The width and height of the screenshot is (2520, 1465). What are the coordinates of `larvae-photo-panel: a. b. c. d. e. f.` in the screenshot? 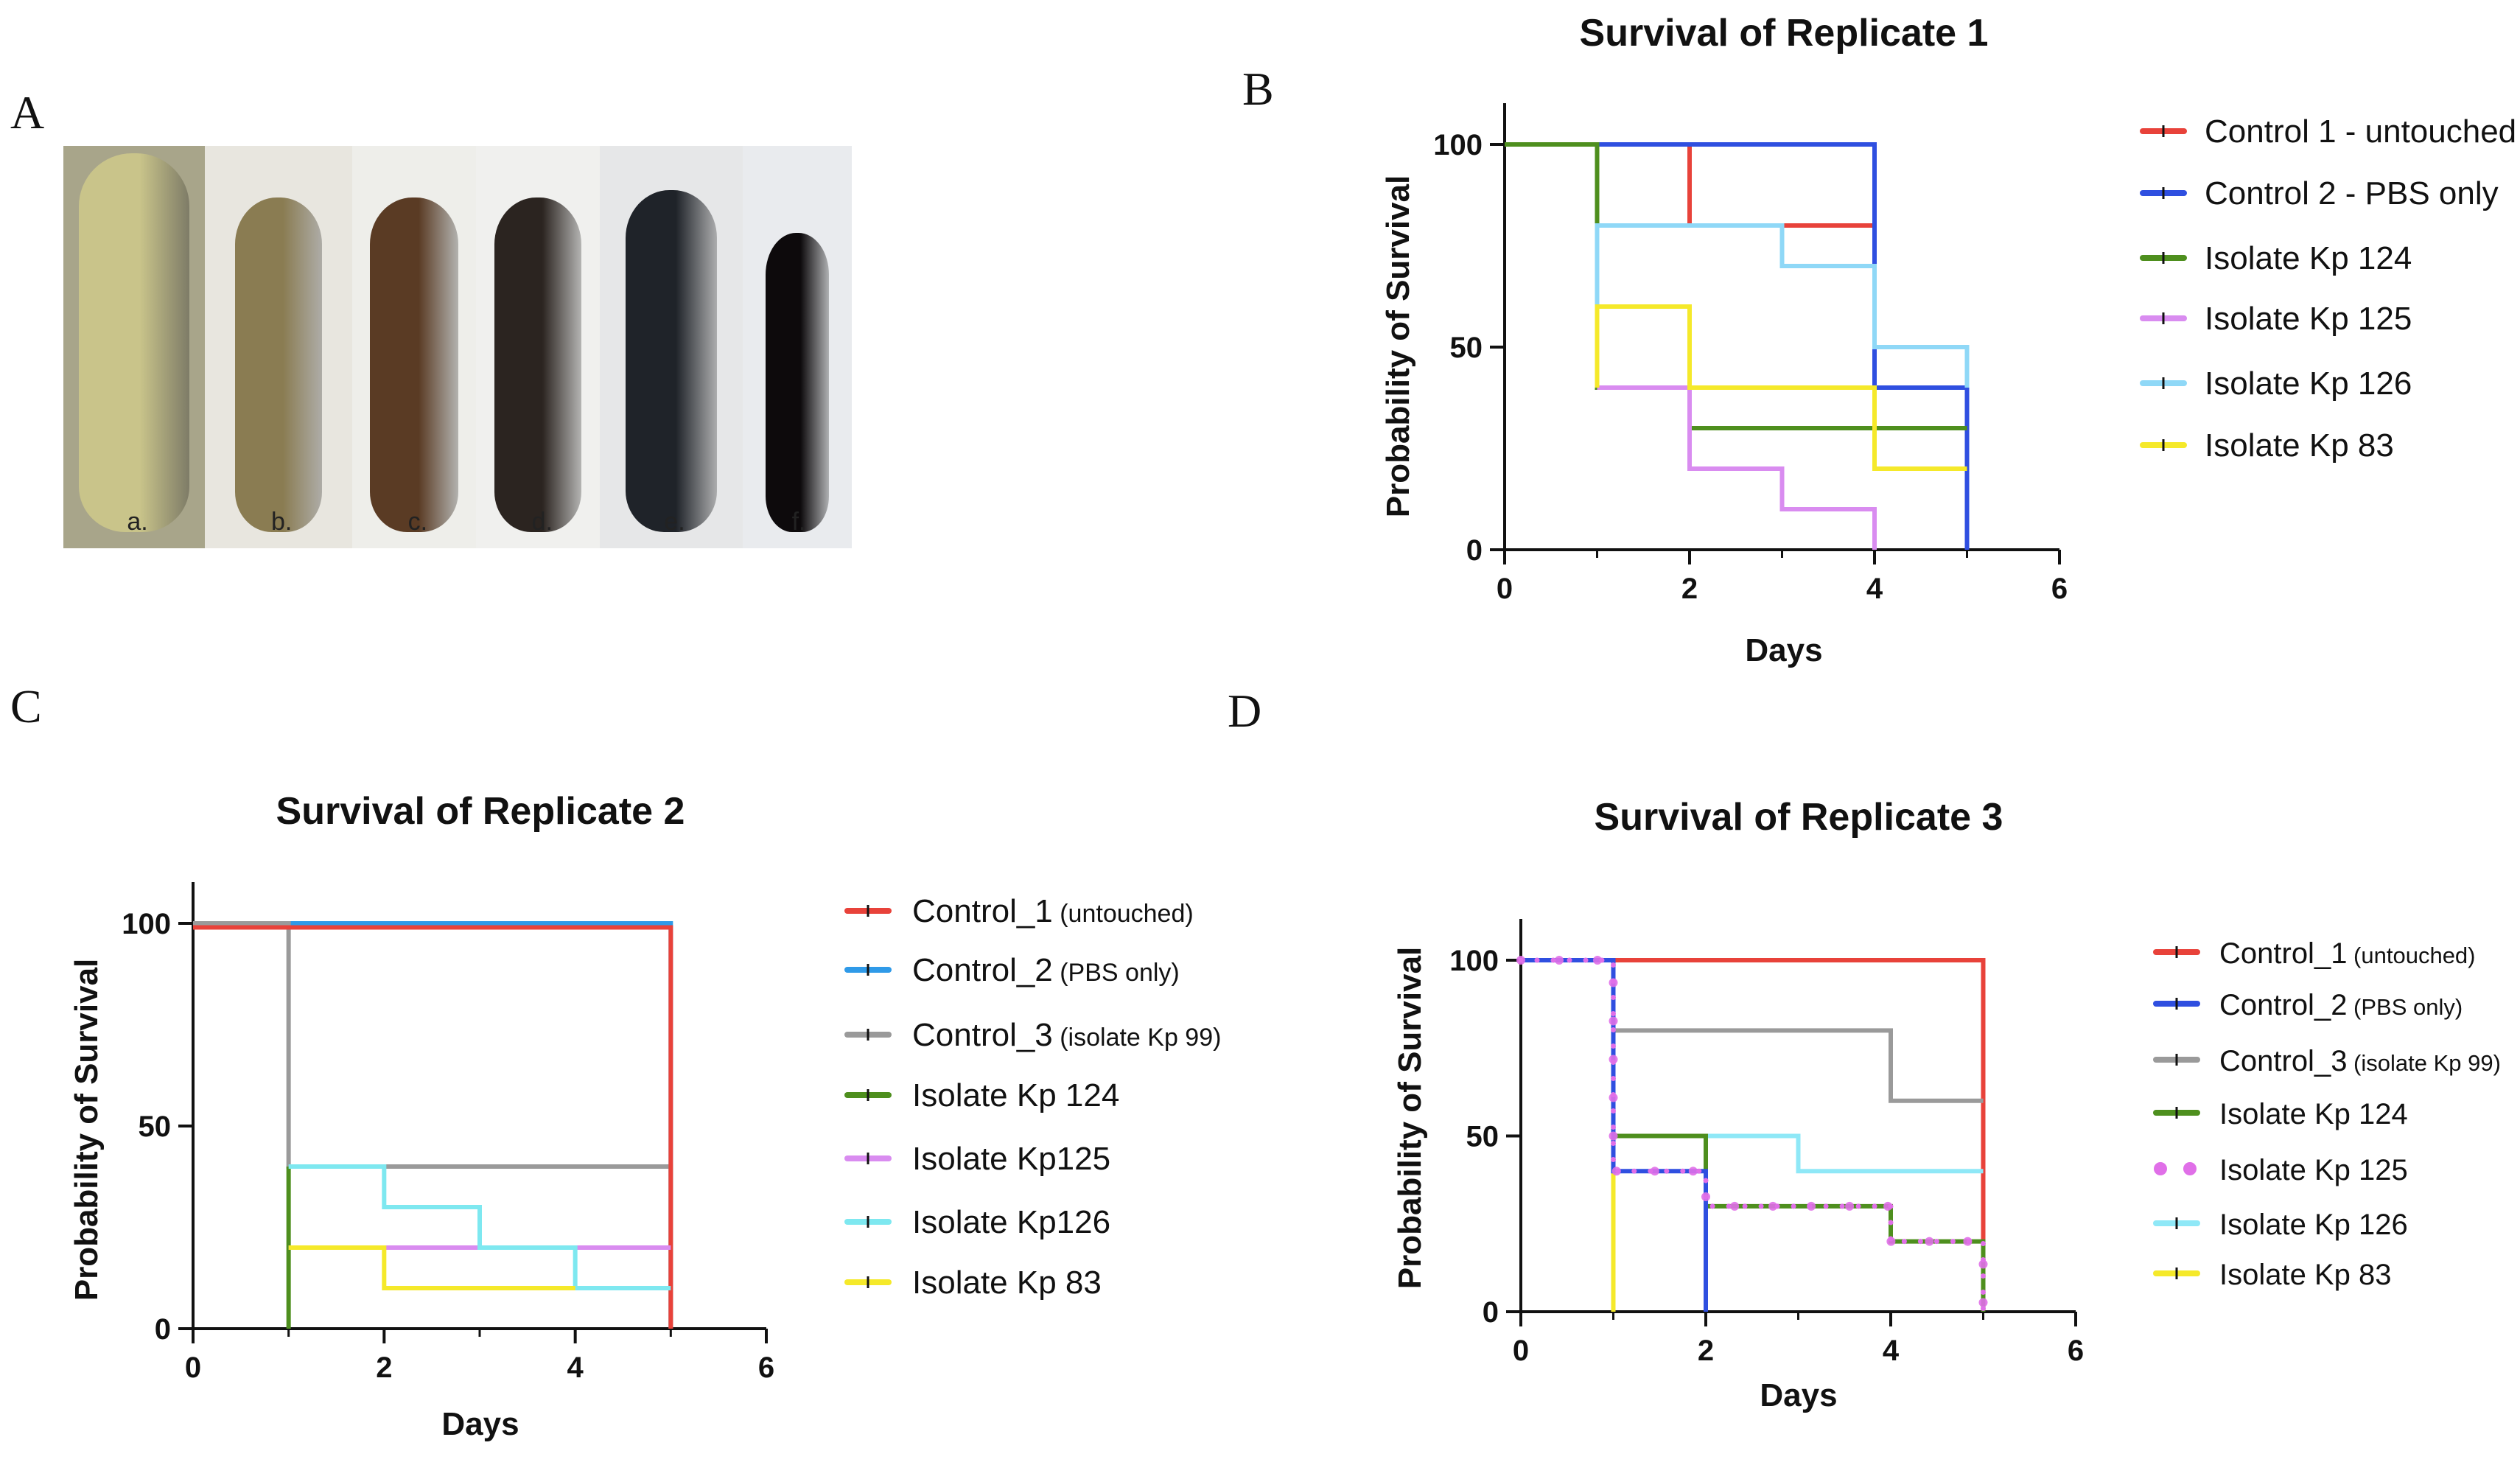 It's located at (458, 347).